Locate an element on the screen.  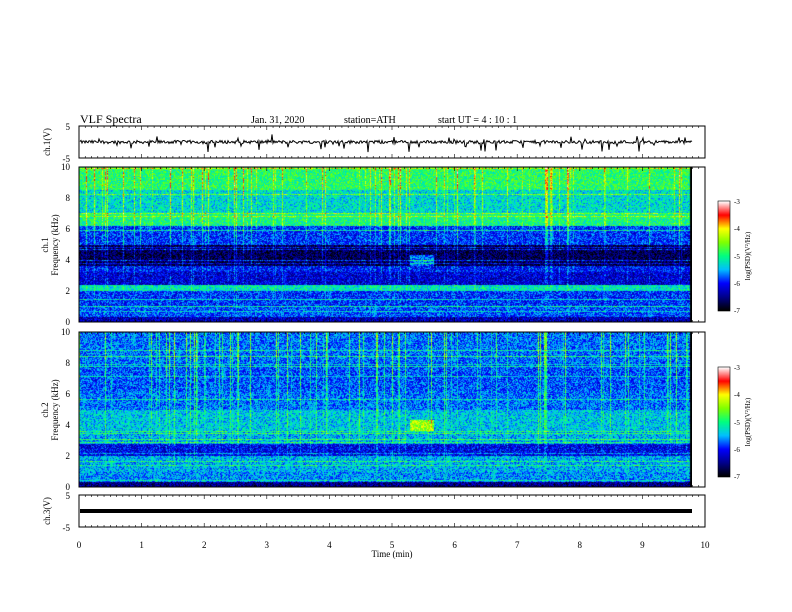
ch1-colorbar-label: log(PSD)(V²/Hz) is located at coordinates (748, 255).